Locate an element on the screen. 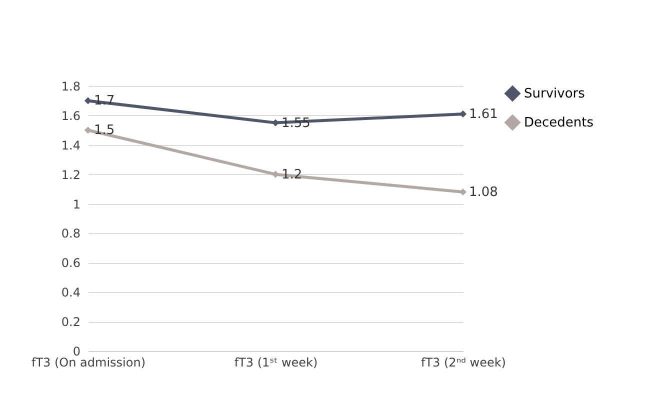 This screenshot has height=419, width=666. data-label: 1.5 is located at coordinates (104, 130).